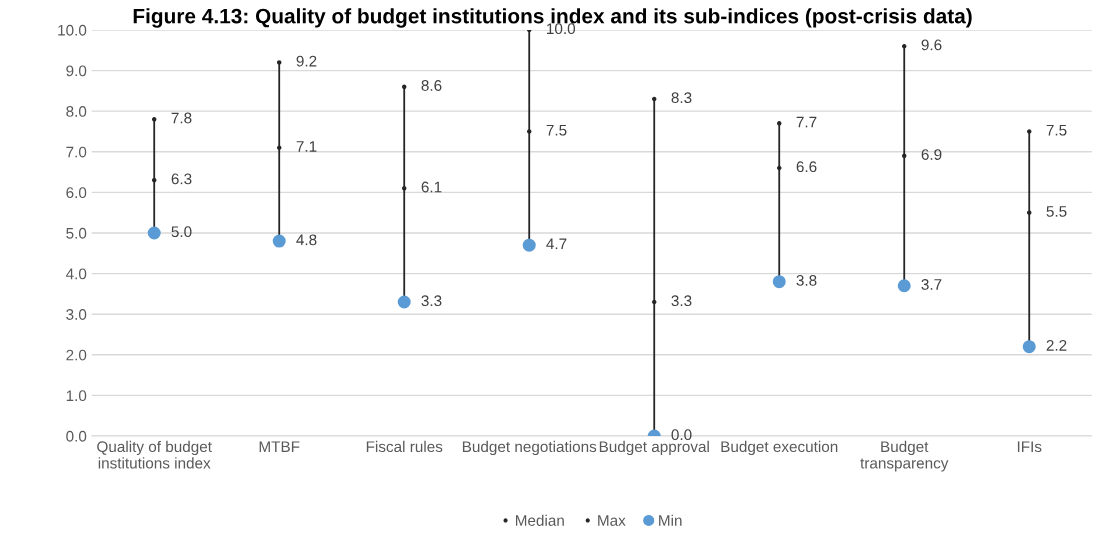 This screenshot has width=1105, height=545. Describe the element at coordinates (76, 233) in the screenshot. I see `y-tick-label: 5.0` at that location.